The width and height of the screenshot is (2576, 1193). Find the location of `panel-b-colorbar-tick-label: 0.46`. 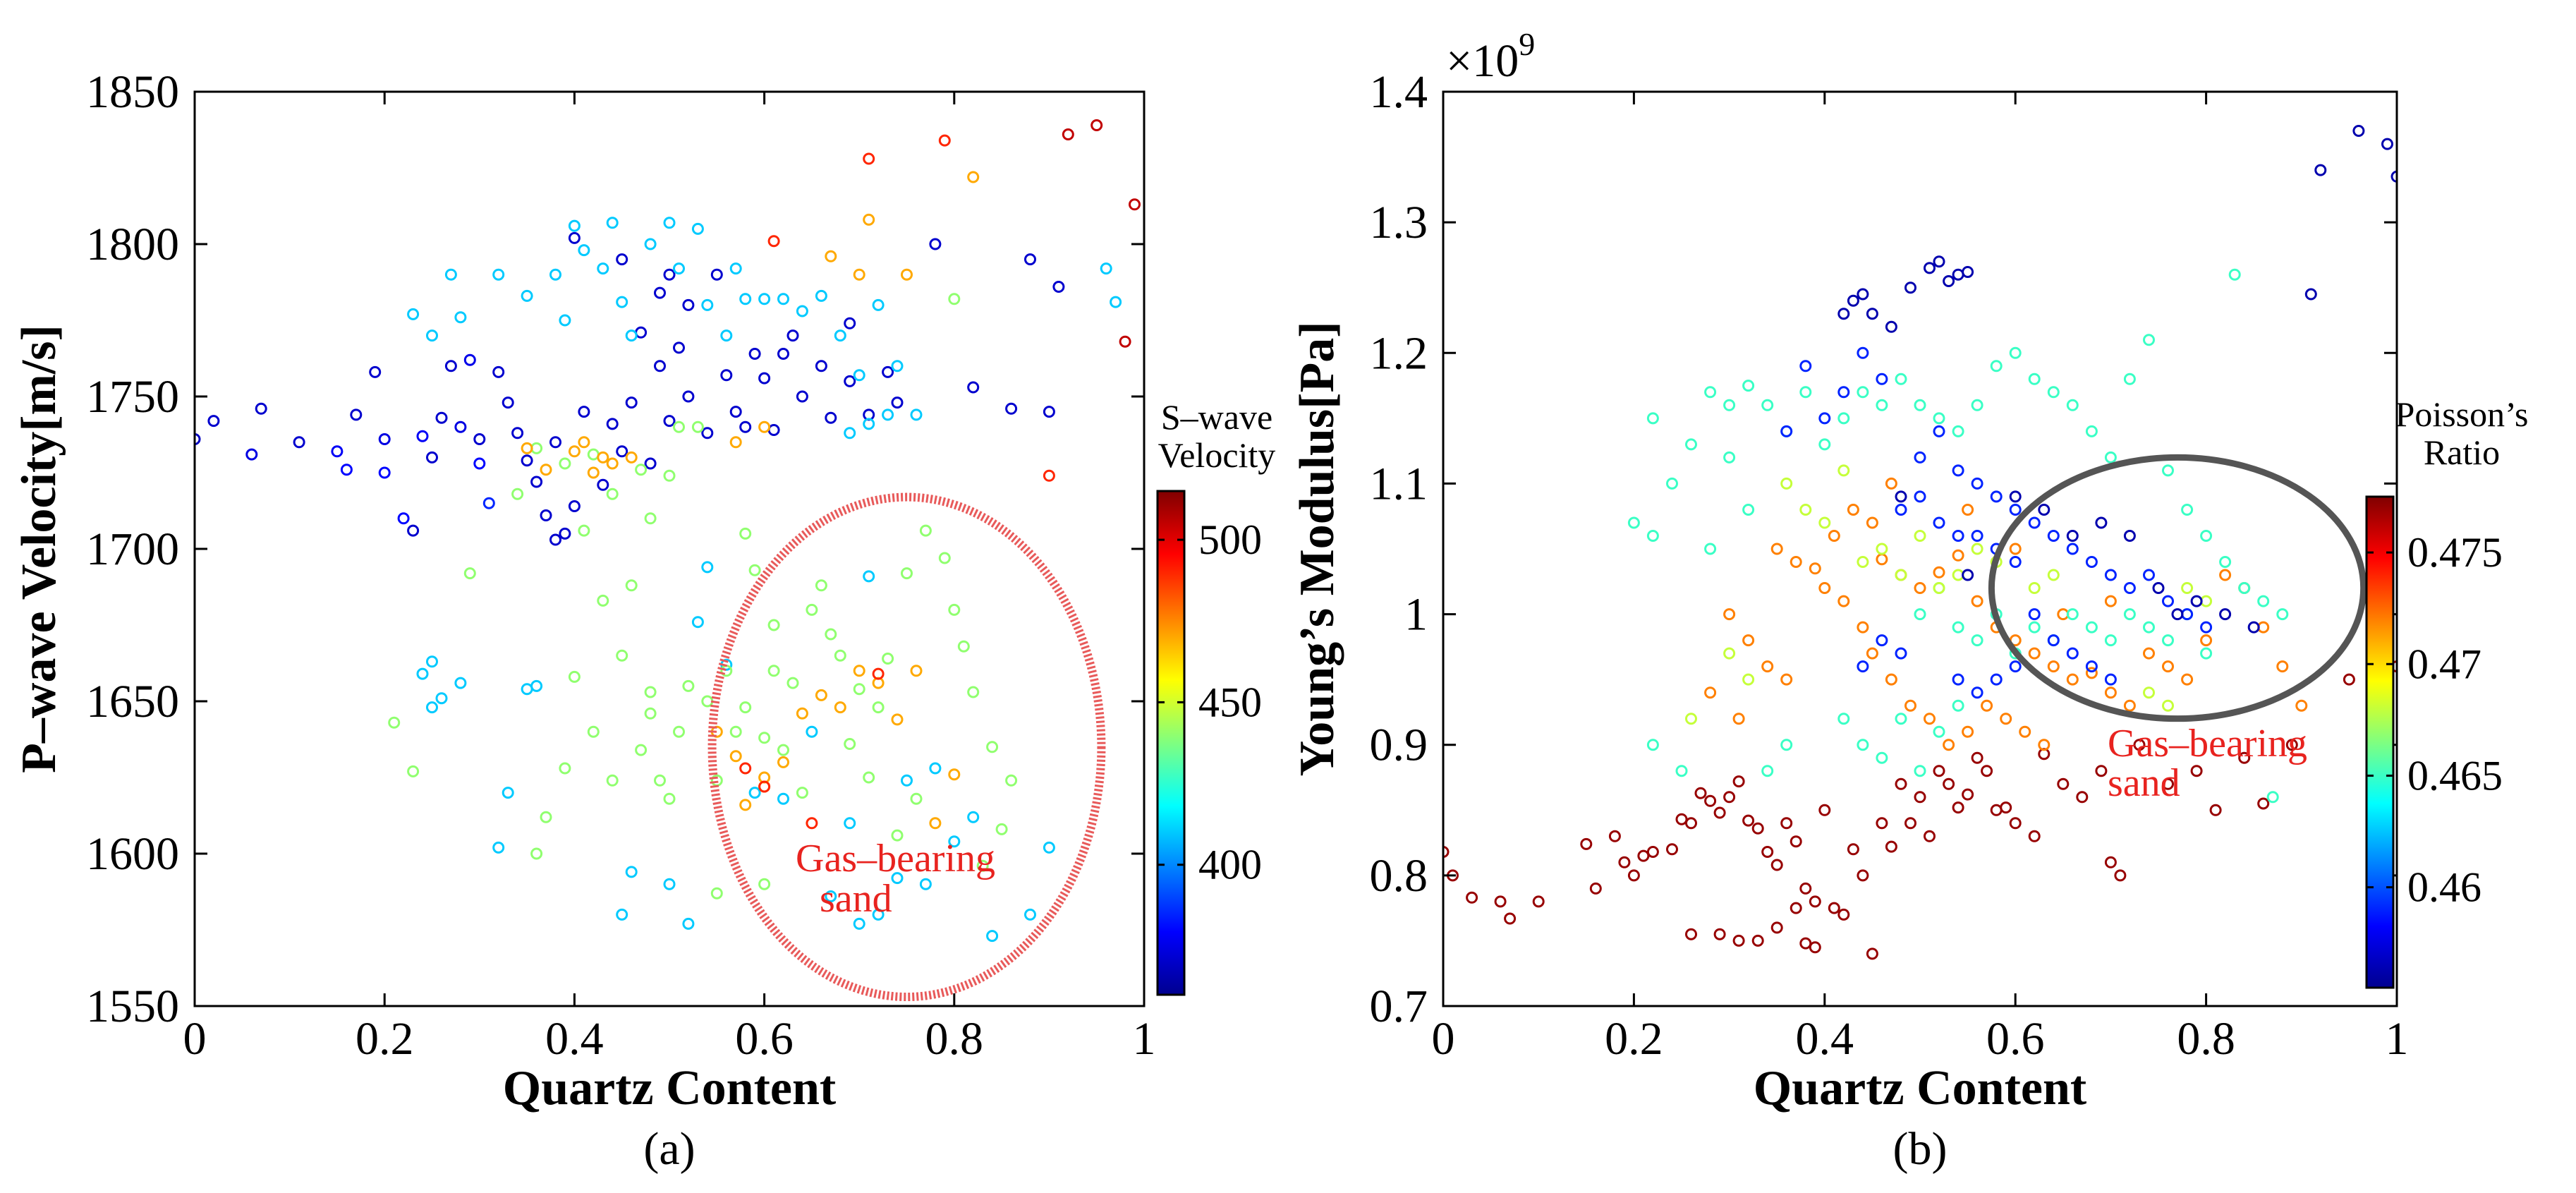

panel-b-colorbar-tick-label: 0.46 is located at coordinates (2444, 887).